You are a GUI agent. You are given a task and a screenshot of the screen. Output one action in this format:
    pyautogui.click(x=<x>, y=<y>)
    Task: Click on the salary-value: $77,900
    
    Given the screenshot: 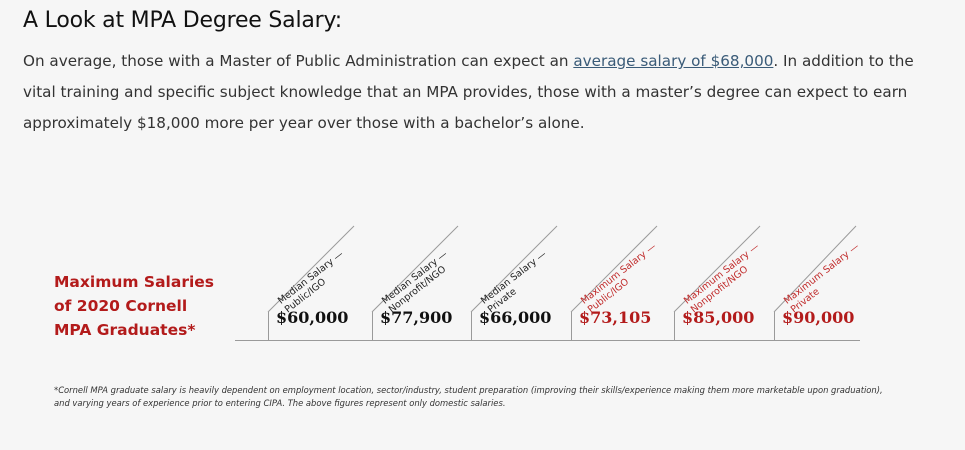 What is the action you would take?
    pyautogui.click(x=416, y=317)
    